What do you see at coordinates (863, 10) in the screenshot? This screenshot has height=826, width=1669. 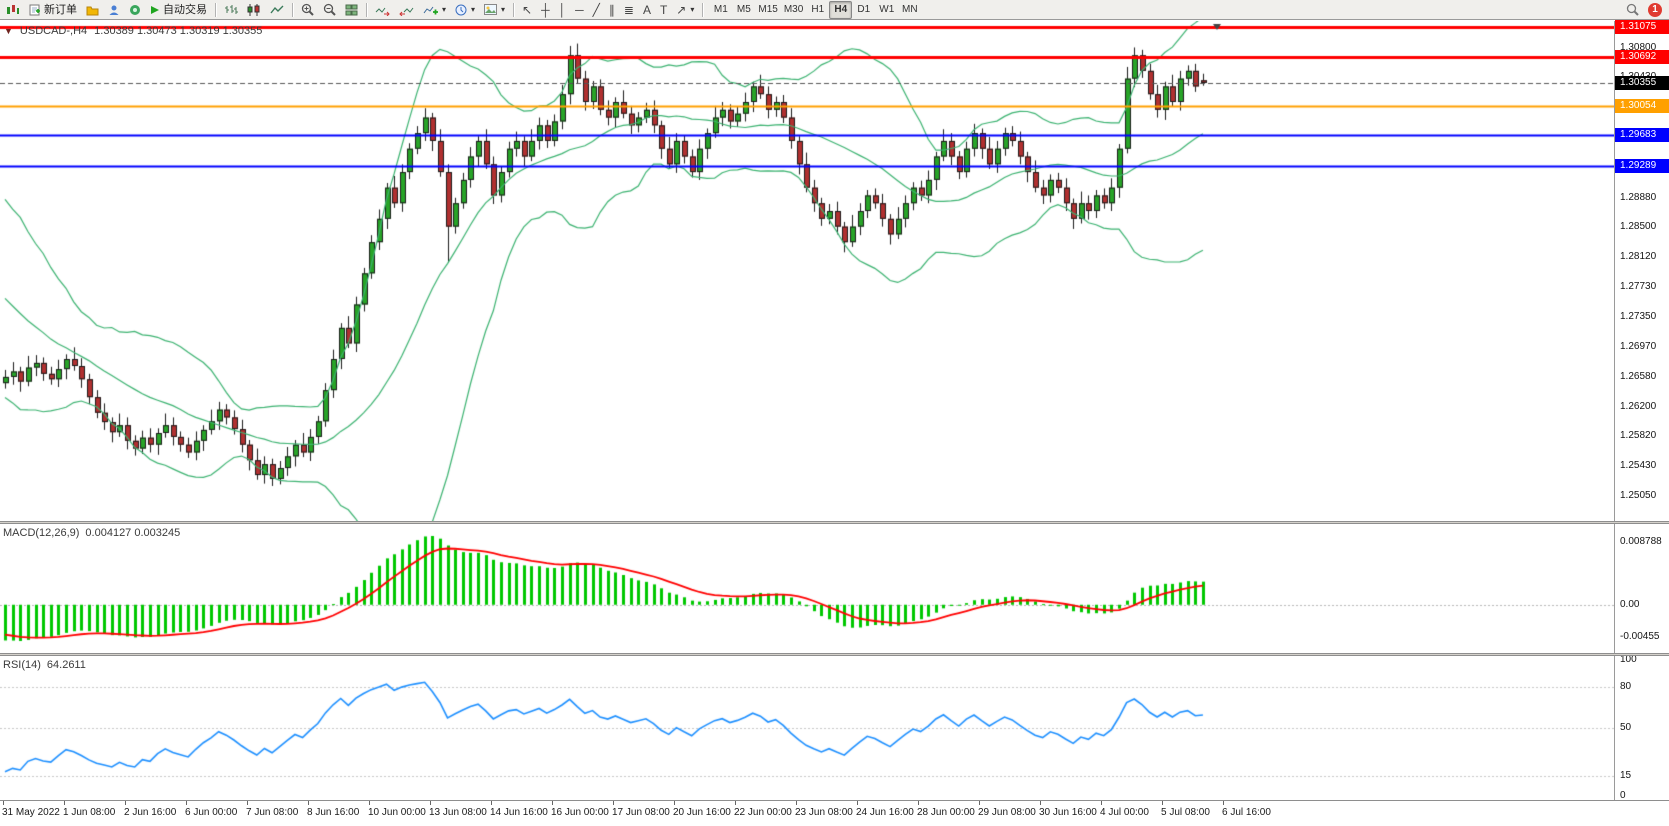 I see `timeframe-button-d1: D1` at bounding box center [863, 10].